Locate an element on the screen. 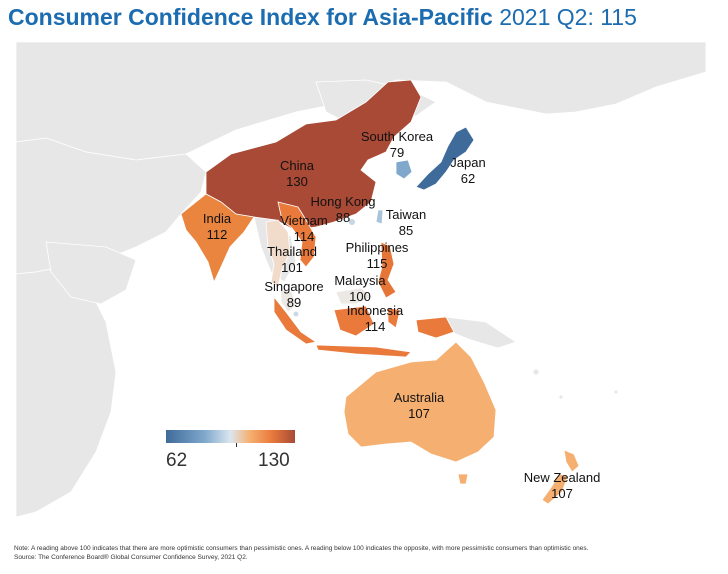 The image size is (728, 574). label-south-korea-value: 79 is located at coordinates (397, 152).